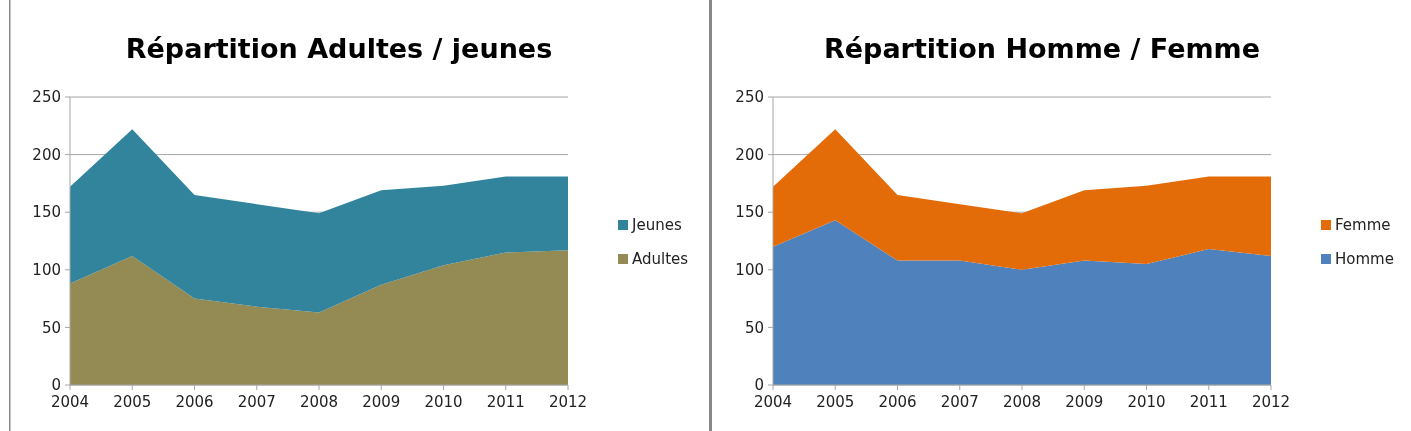 This screenshot has height=431, width=1411. I want to click on legend-label: Adultes, so click(660, 259).